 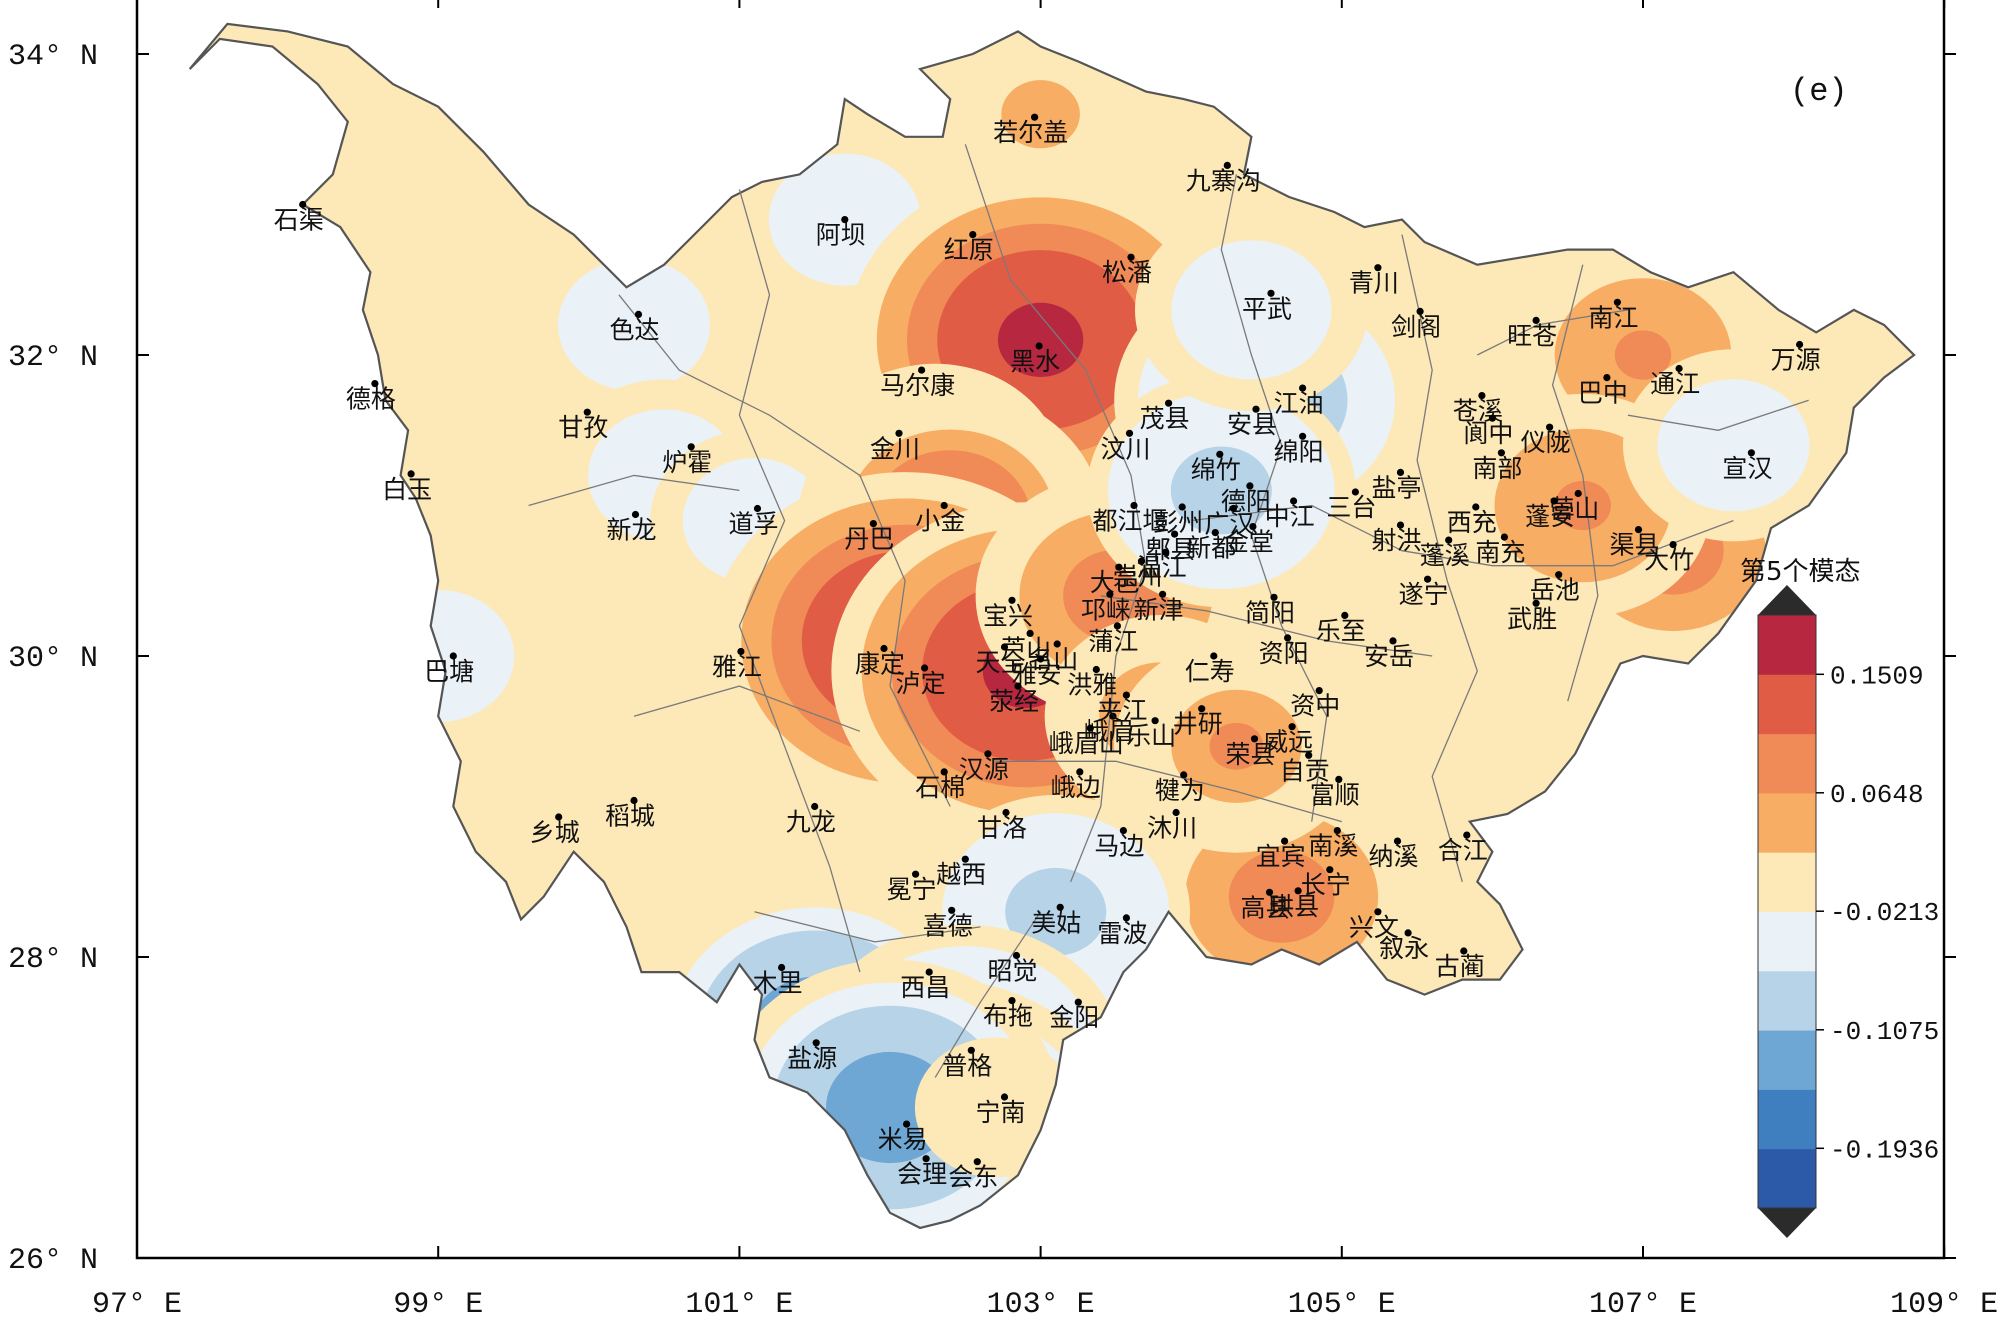 I want to click on city-label: 绵阳, so click(x=1299, y=451).